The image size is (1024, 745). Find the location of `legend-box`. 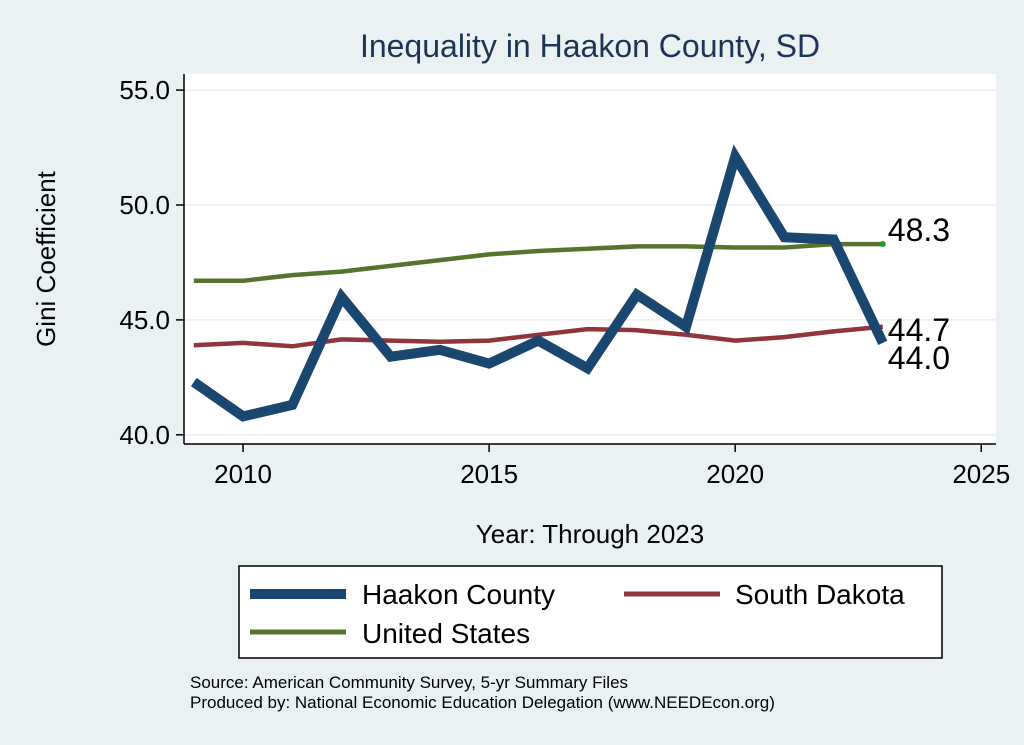

legend-box is located at coordinates (590, 612).